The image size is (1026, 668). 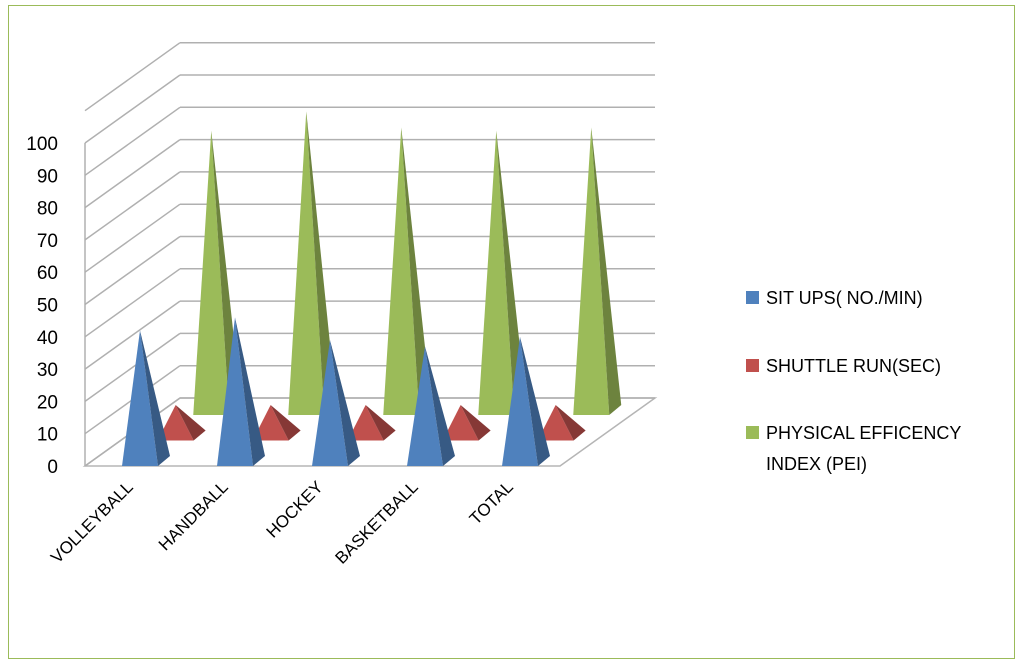 I want to click on y-tick-label: 80, so click(x=47, y=209).